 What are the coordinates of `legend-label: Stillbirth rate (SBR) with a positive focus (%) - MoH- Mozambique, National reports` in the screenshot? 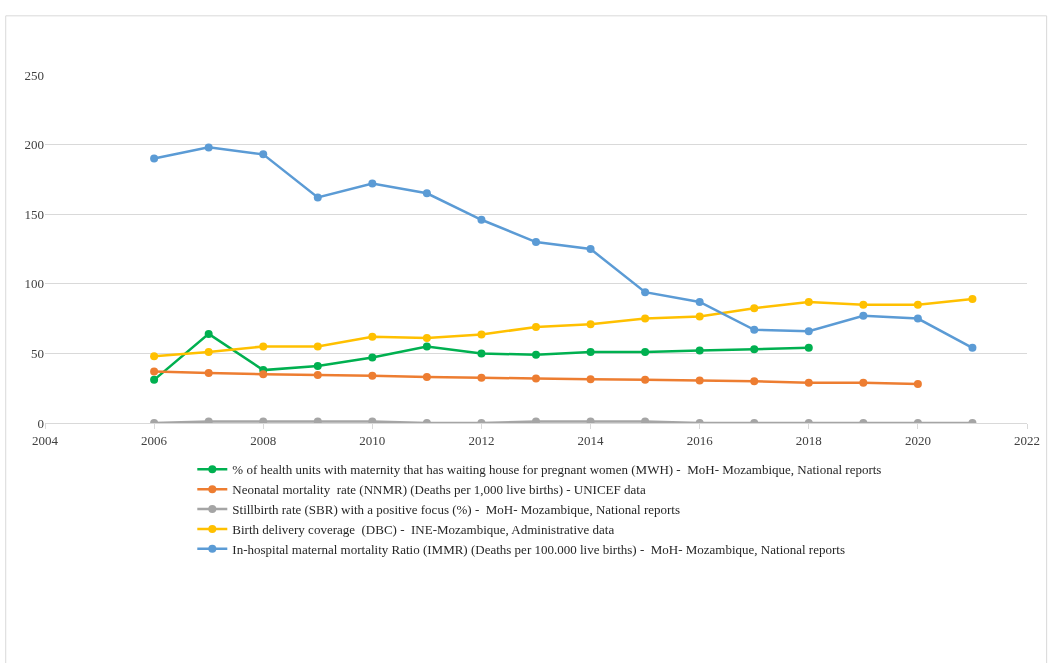 It's located at (456, 510).